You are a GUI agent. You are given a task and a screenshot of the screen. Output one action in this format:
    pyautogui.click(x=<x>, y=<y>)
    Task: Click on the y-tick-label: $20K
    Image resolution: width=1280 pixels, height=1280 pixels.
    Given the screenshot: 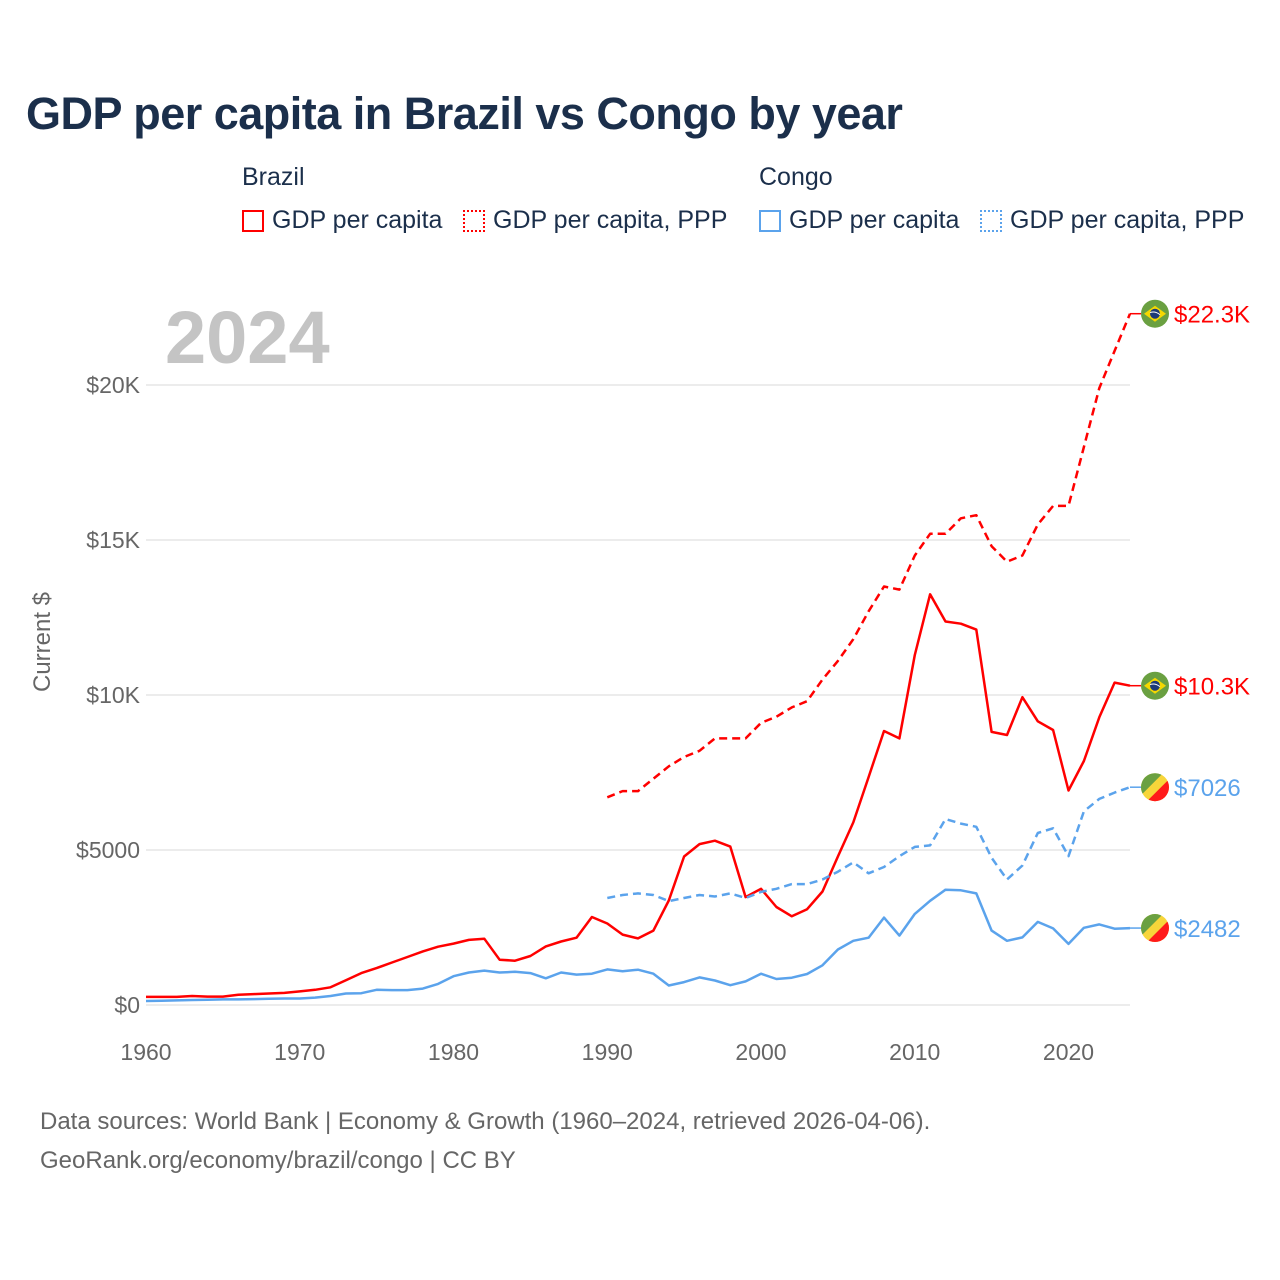 What is the action you would take?
    pyautogui.click(x=113, y=385)
    